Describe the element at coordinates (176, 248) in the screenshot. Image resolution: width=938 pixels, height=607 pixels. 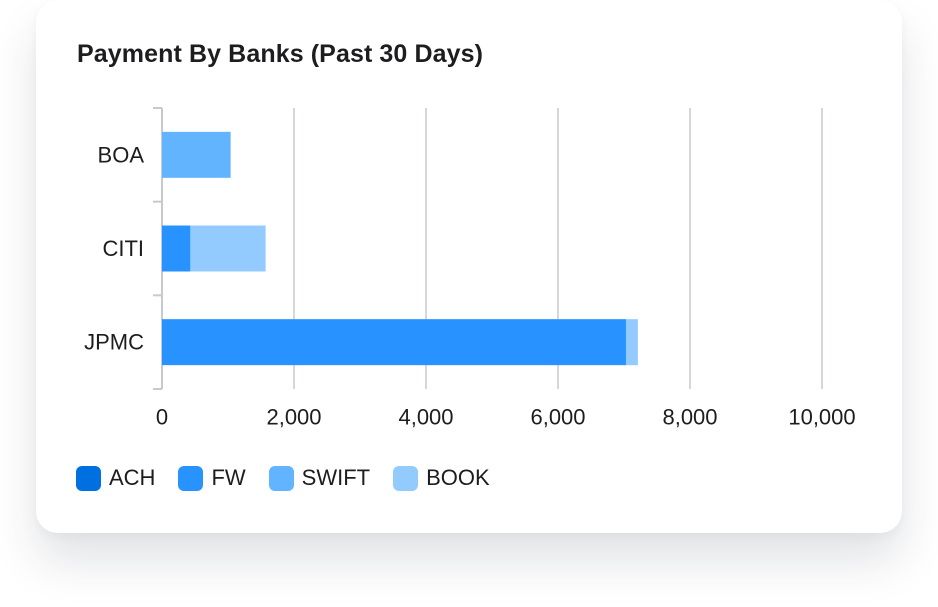
I see `bar-citi-fw` at that location.